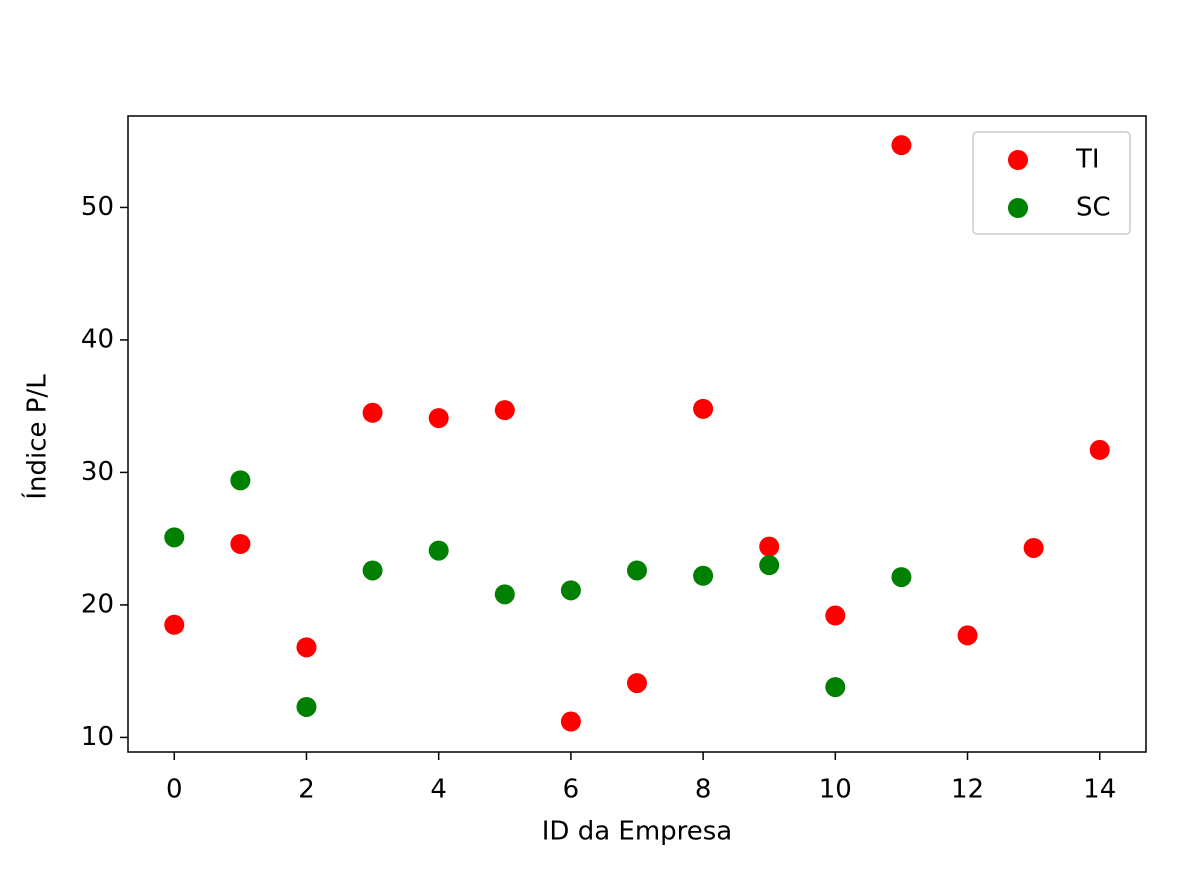 This screenshot has width=1203, height=880. What do you see at coordinates (306, 790) in the screenshot?
I see `x-tick-label: 2` at bounding box center [306, 790].